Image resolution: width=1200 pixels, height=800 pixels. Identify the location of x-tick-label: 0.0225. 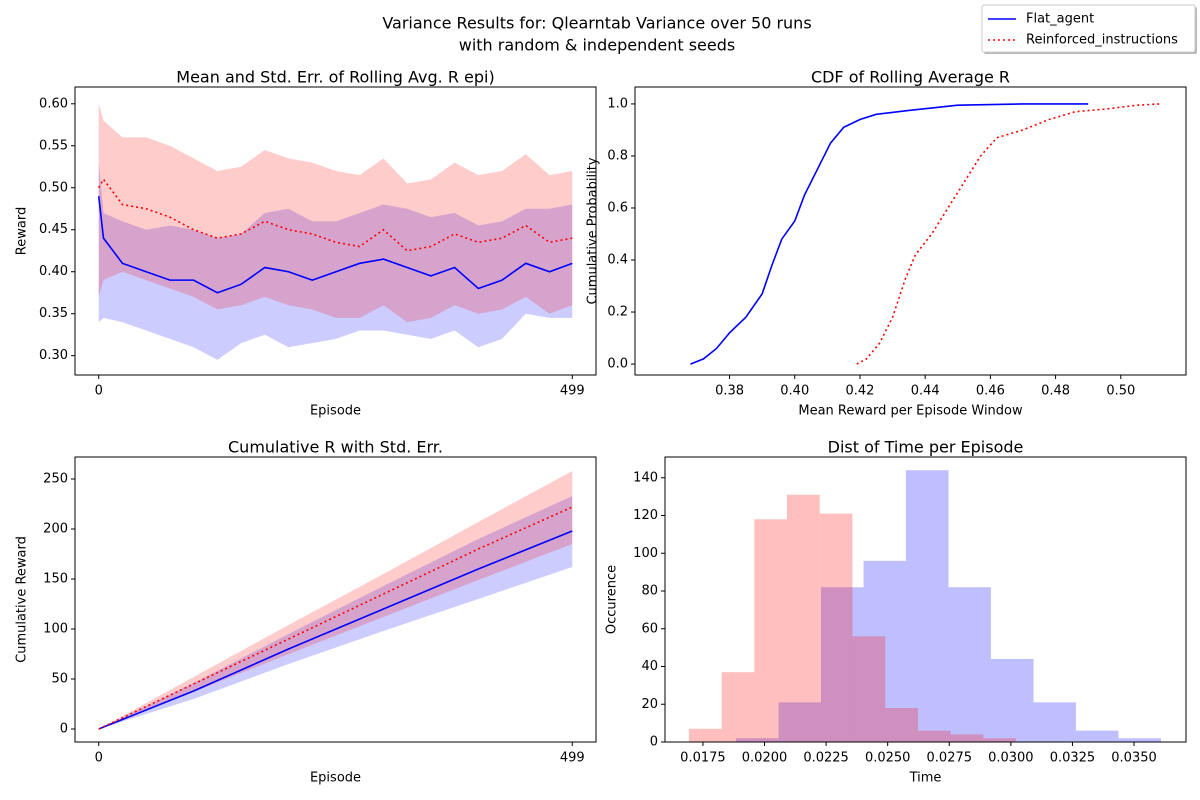
(826, 758).